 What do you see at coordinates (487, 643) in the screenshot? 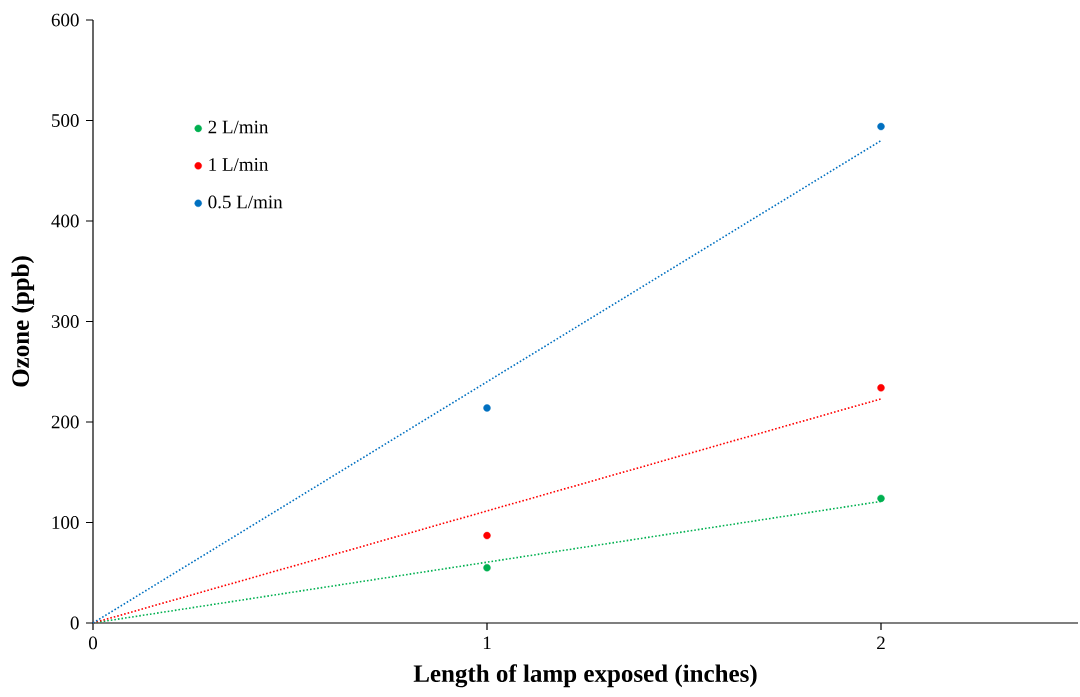
I see `x-tick-label: 1` at bounding box center [487, 643].